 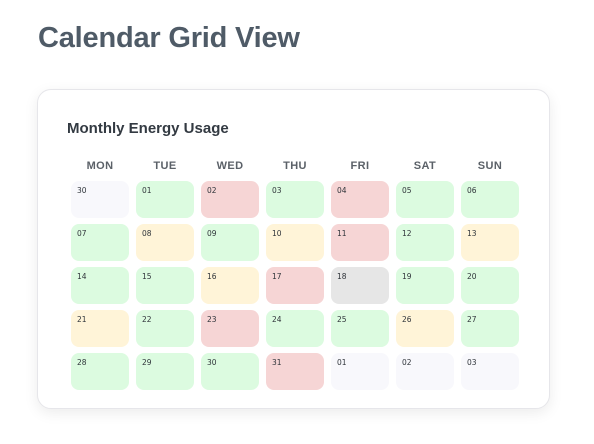 What do you see at coordinates (295, 199) in the screenshot?
I see `calendar-day: 03` at bounding box center [295, 199].